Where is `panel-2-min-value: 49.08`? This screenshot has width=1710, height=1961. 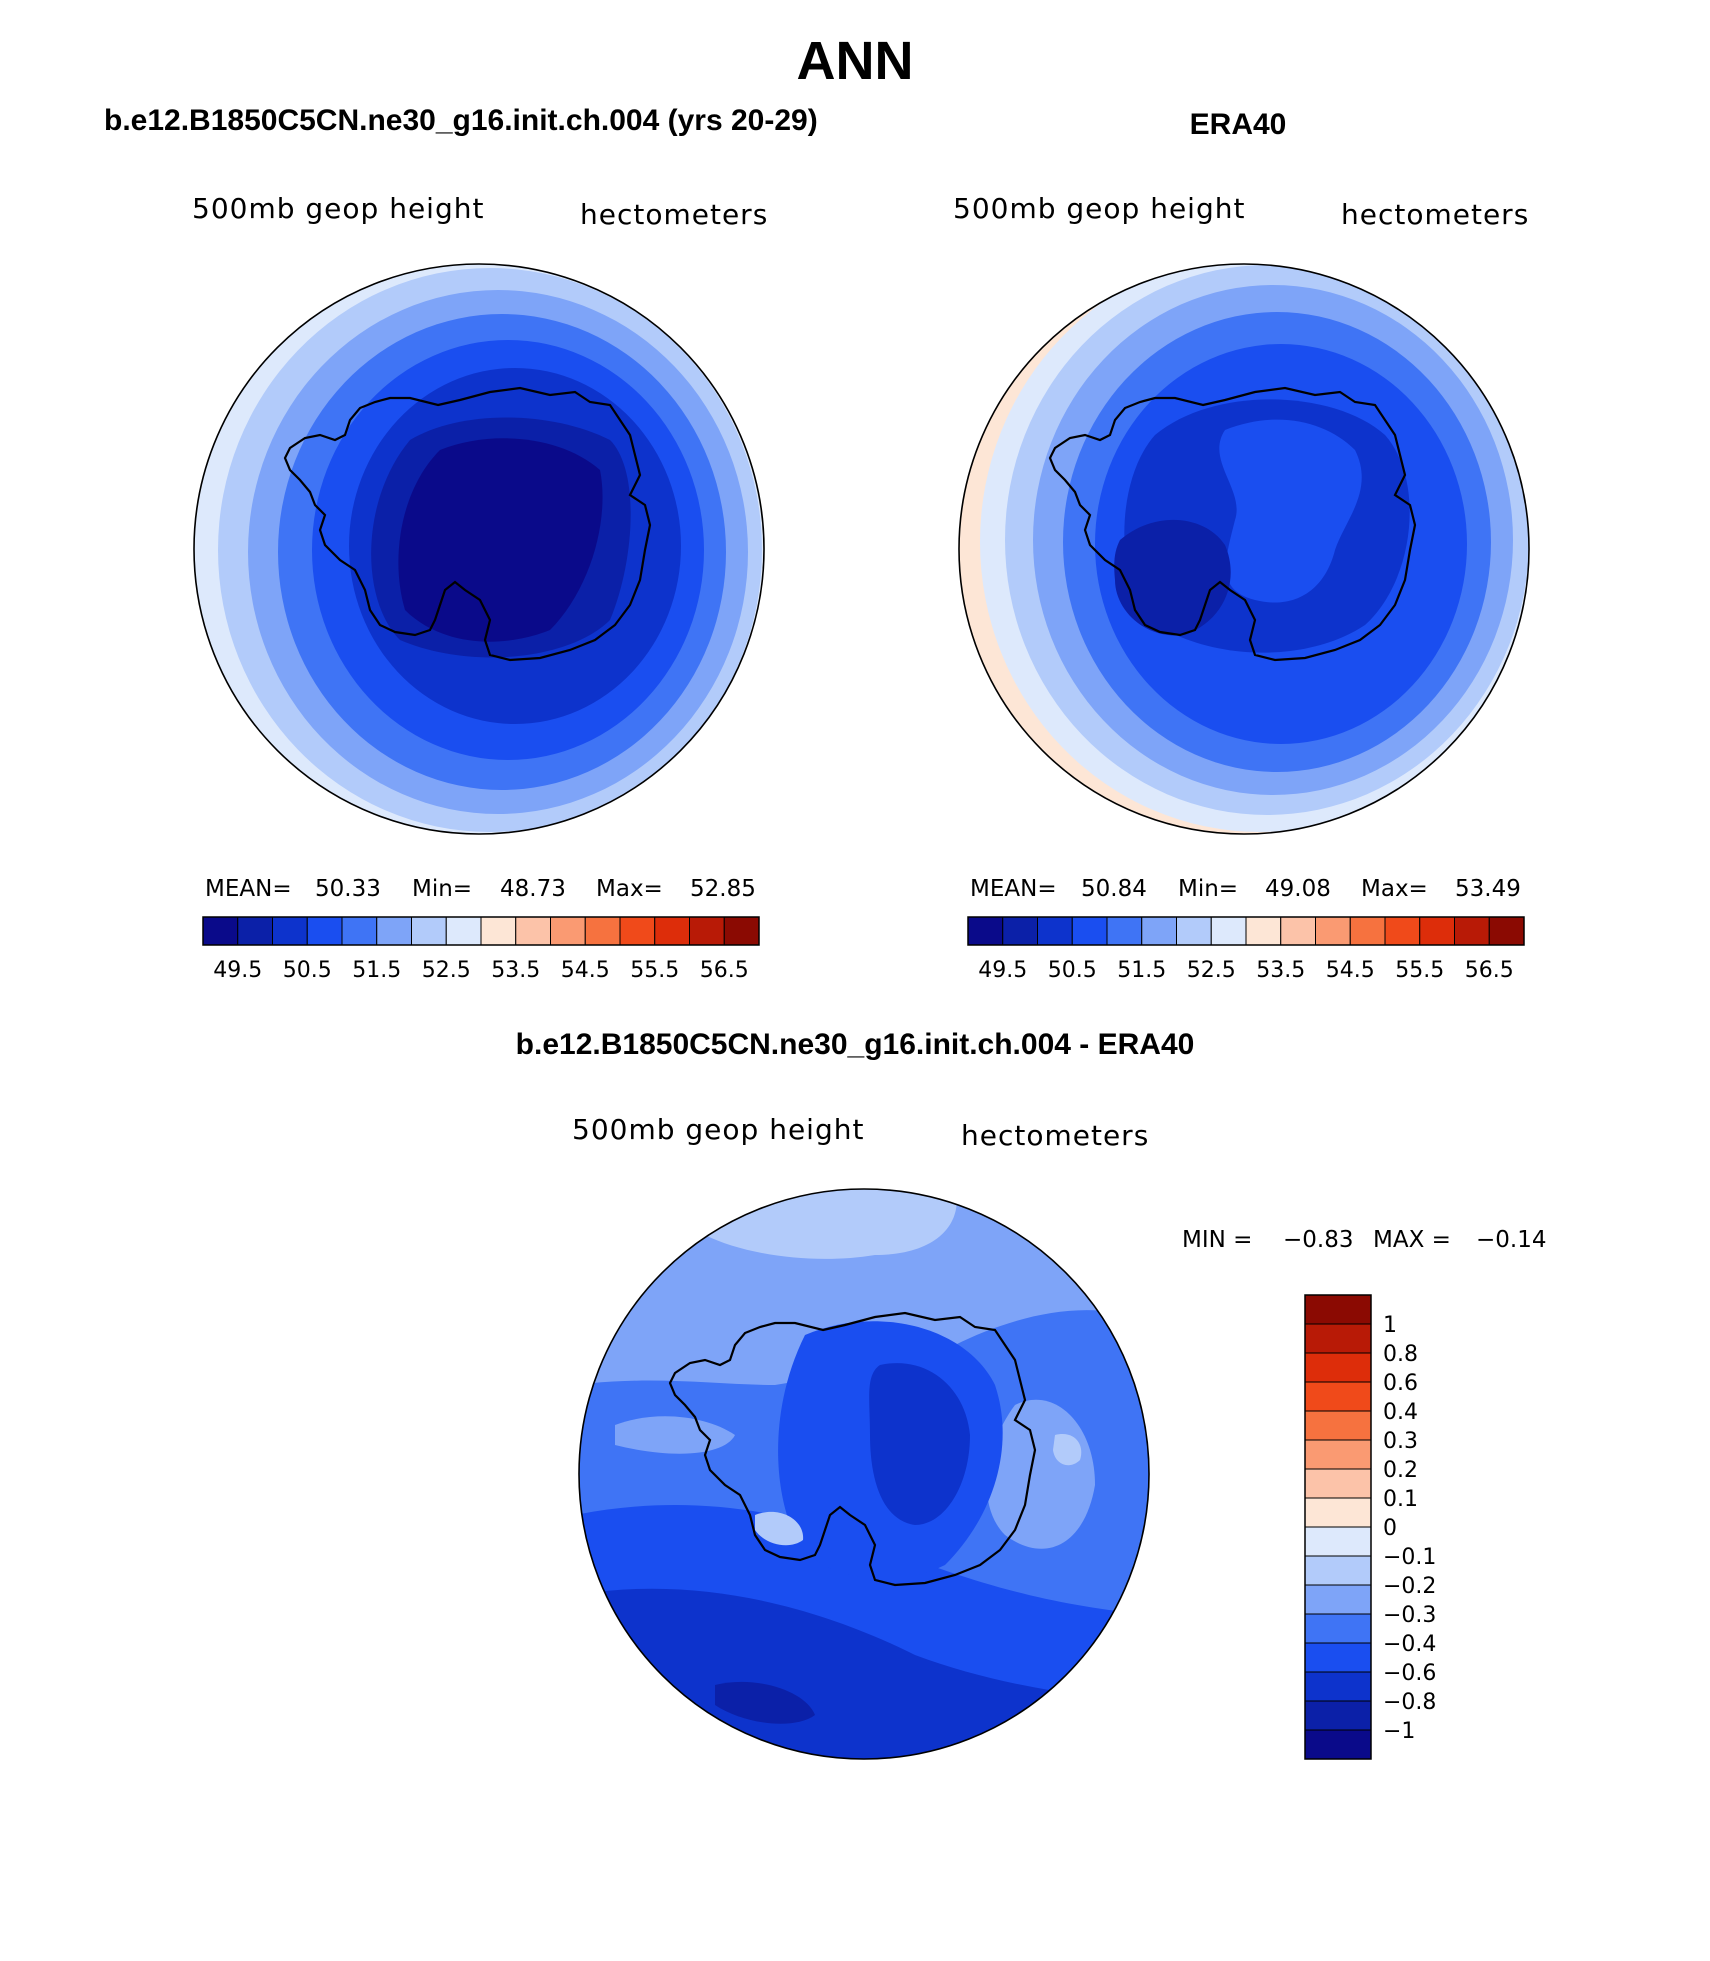 panel-2-min-value: 49.08 is located at coordinates (1298, 889).